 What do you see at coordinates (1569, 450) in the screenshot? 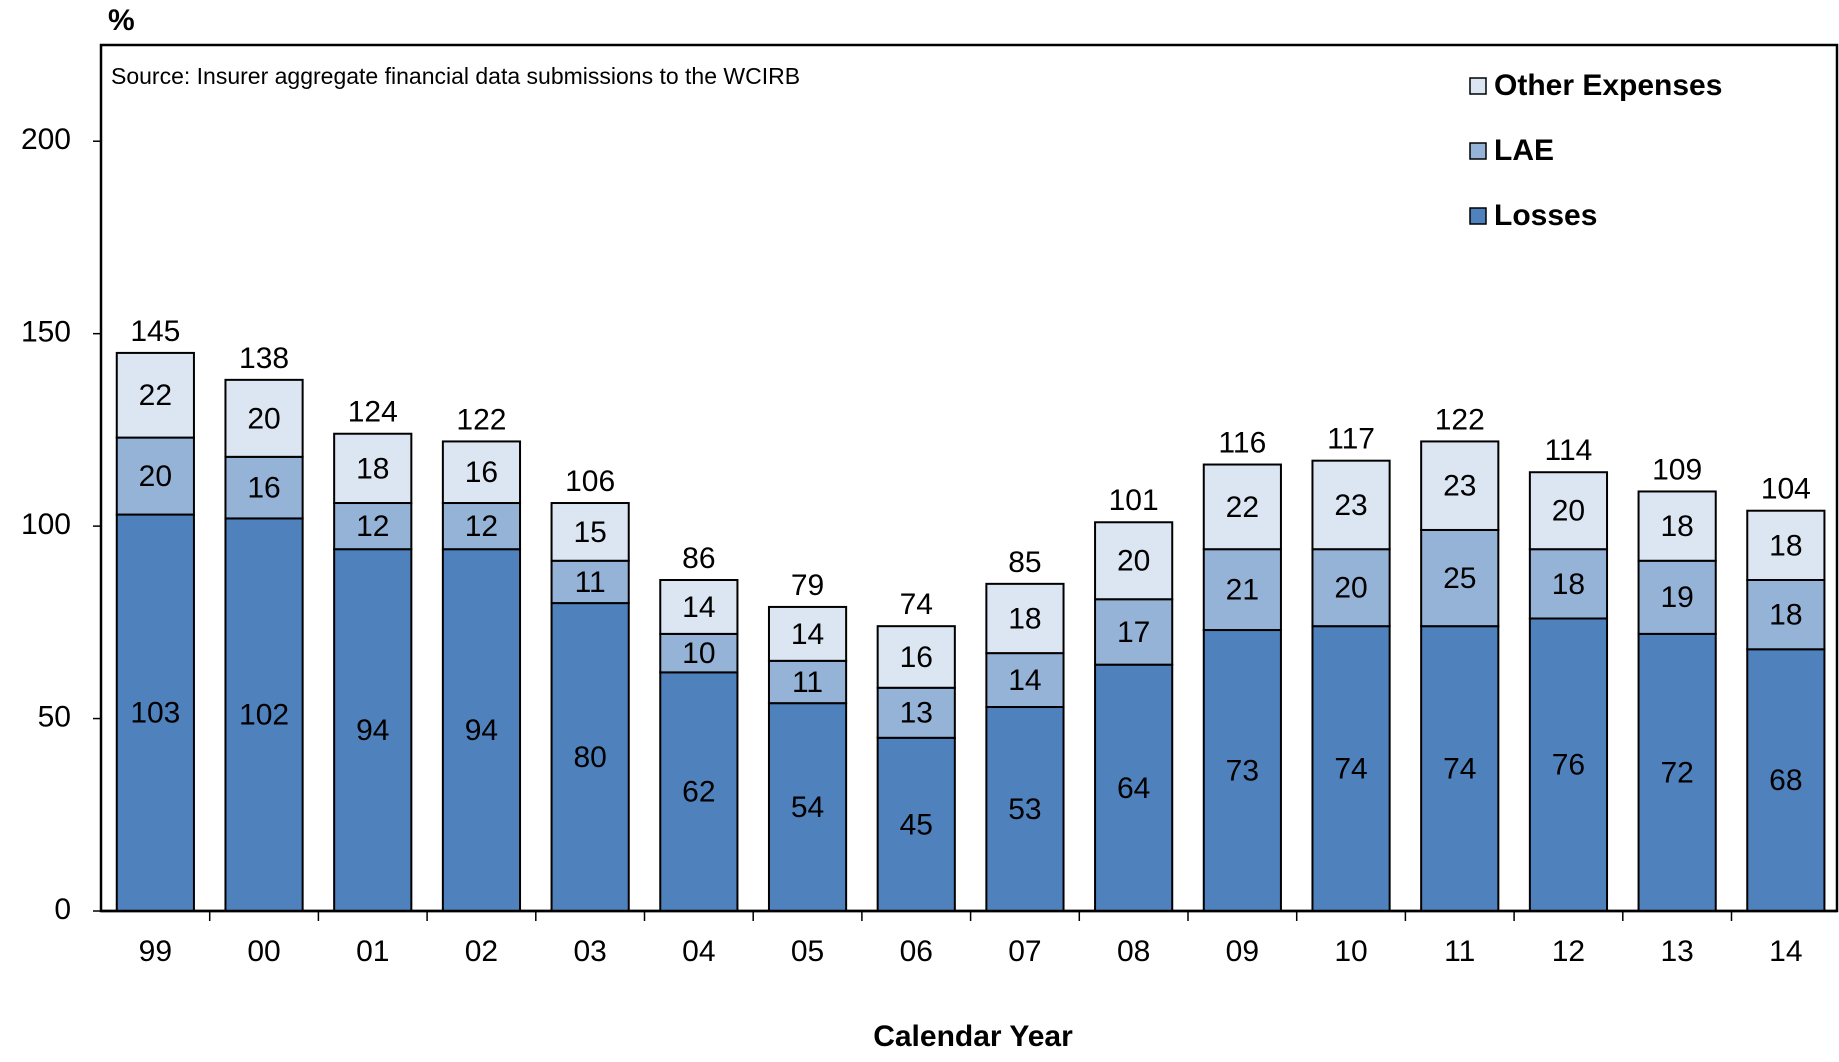
I see `total-label: 114` at bounding box center [1569, 450].